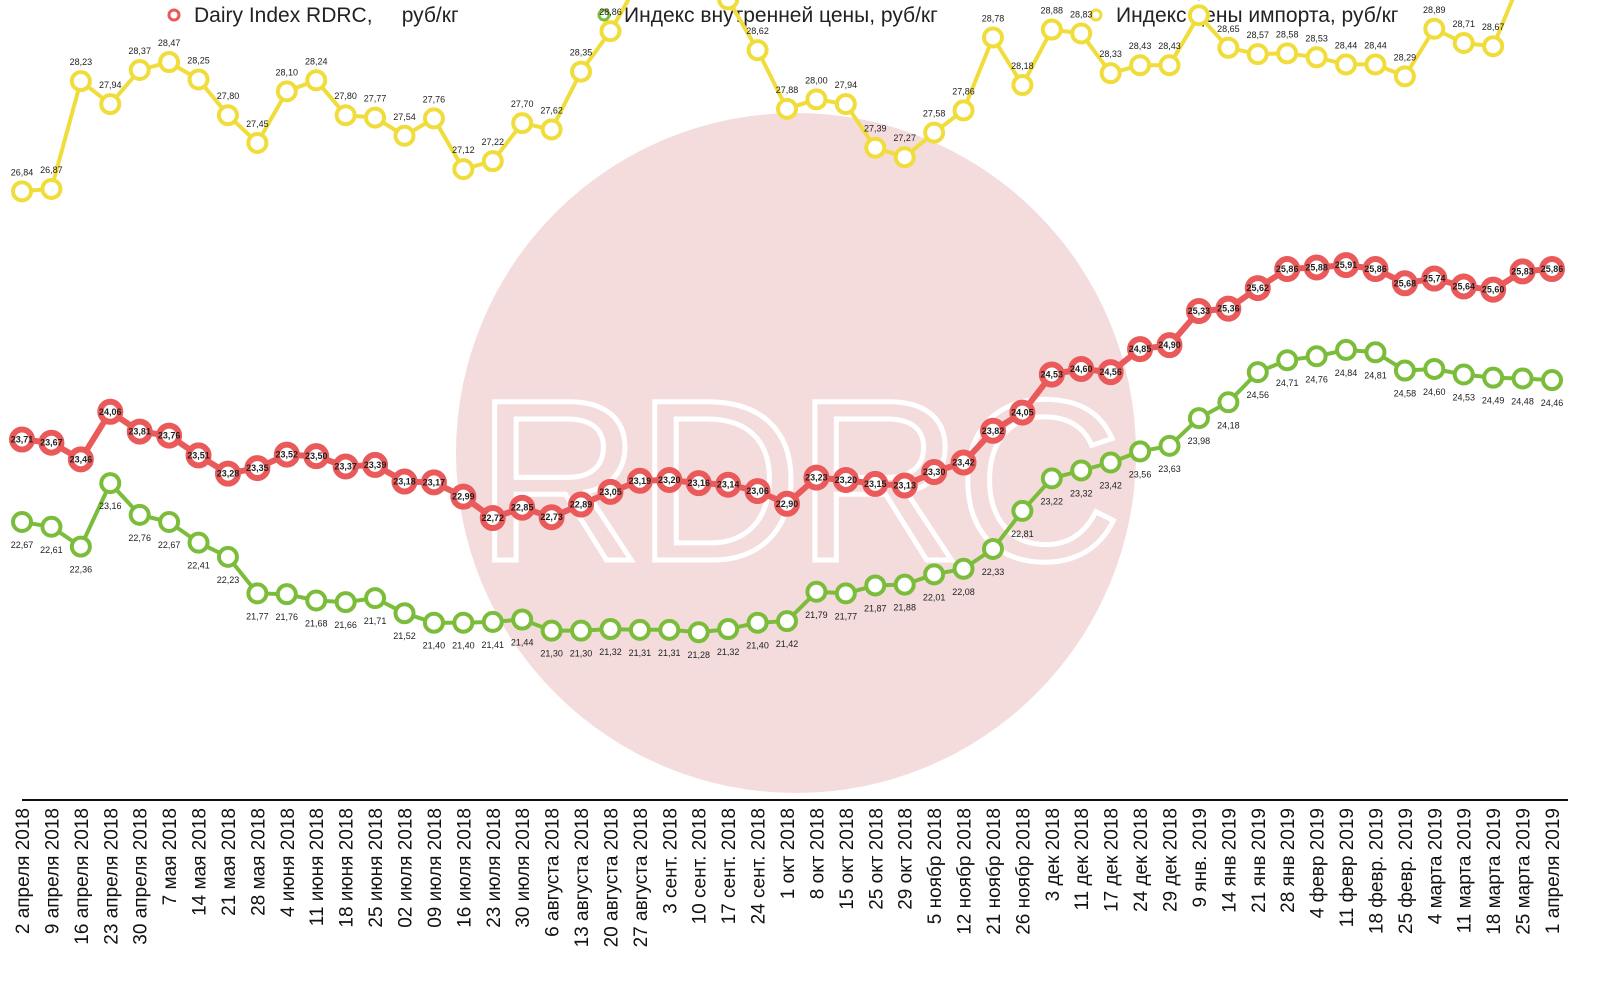 The width and height of the screenshot is (1600, 996). What do you see at coordinates (846, 85) in the screenshot?
I see `data-label-yellow: 27,94` at bounding box center [846, 85].